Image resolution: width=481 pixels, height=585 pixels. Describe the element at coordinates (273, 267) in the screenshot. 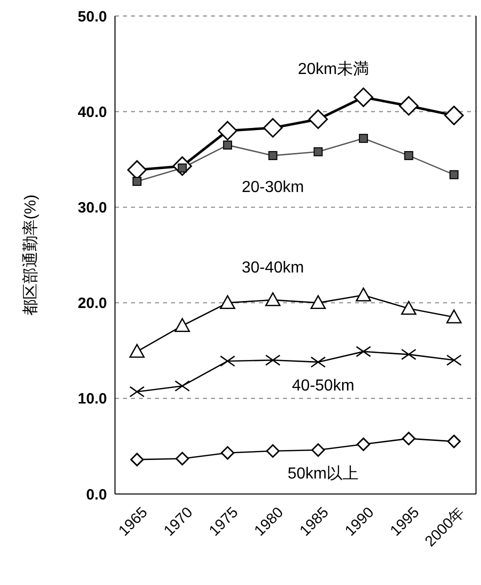

I see `series-label: 30-40km` at that location.